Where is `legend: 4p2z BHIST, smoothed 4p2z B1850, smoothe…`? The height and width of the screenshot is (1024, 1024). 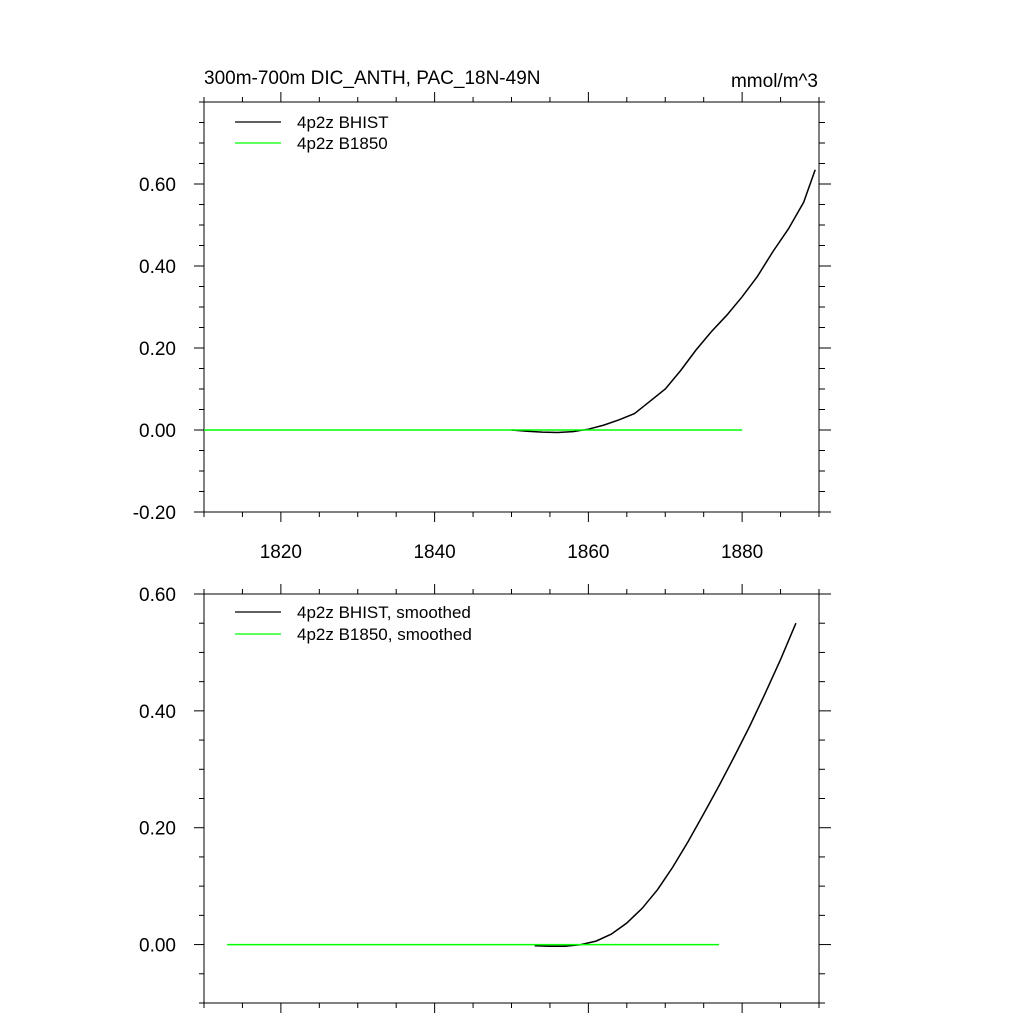 legend: 4p2z BHIST, smoothed 4p2z B1850, smoothe… is located at coordinates (353, 623).